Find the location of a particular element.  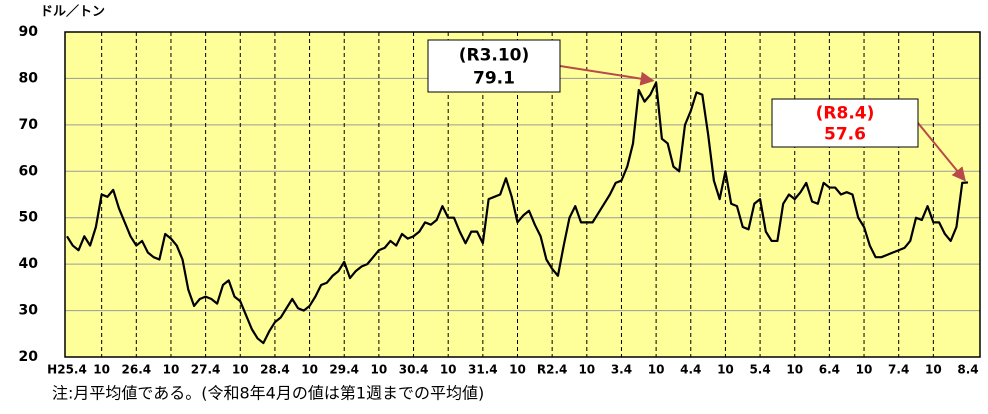

x-tick-label: R2.4 is located at coordinates (552, 370).